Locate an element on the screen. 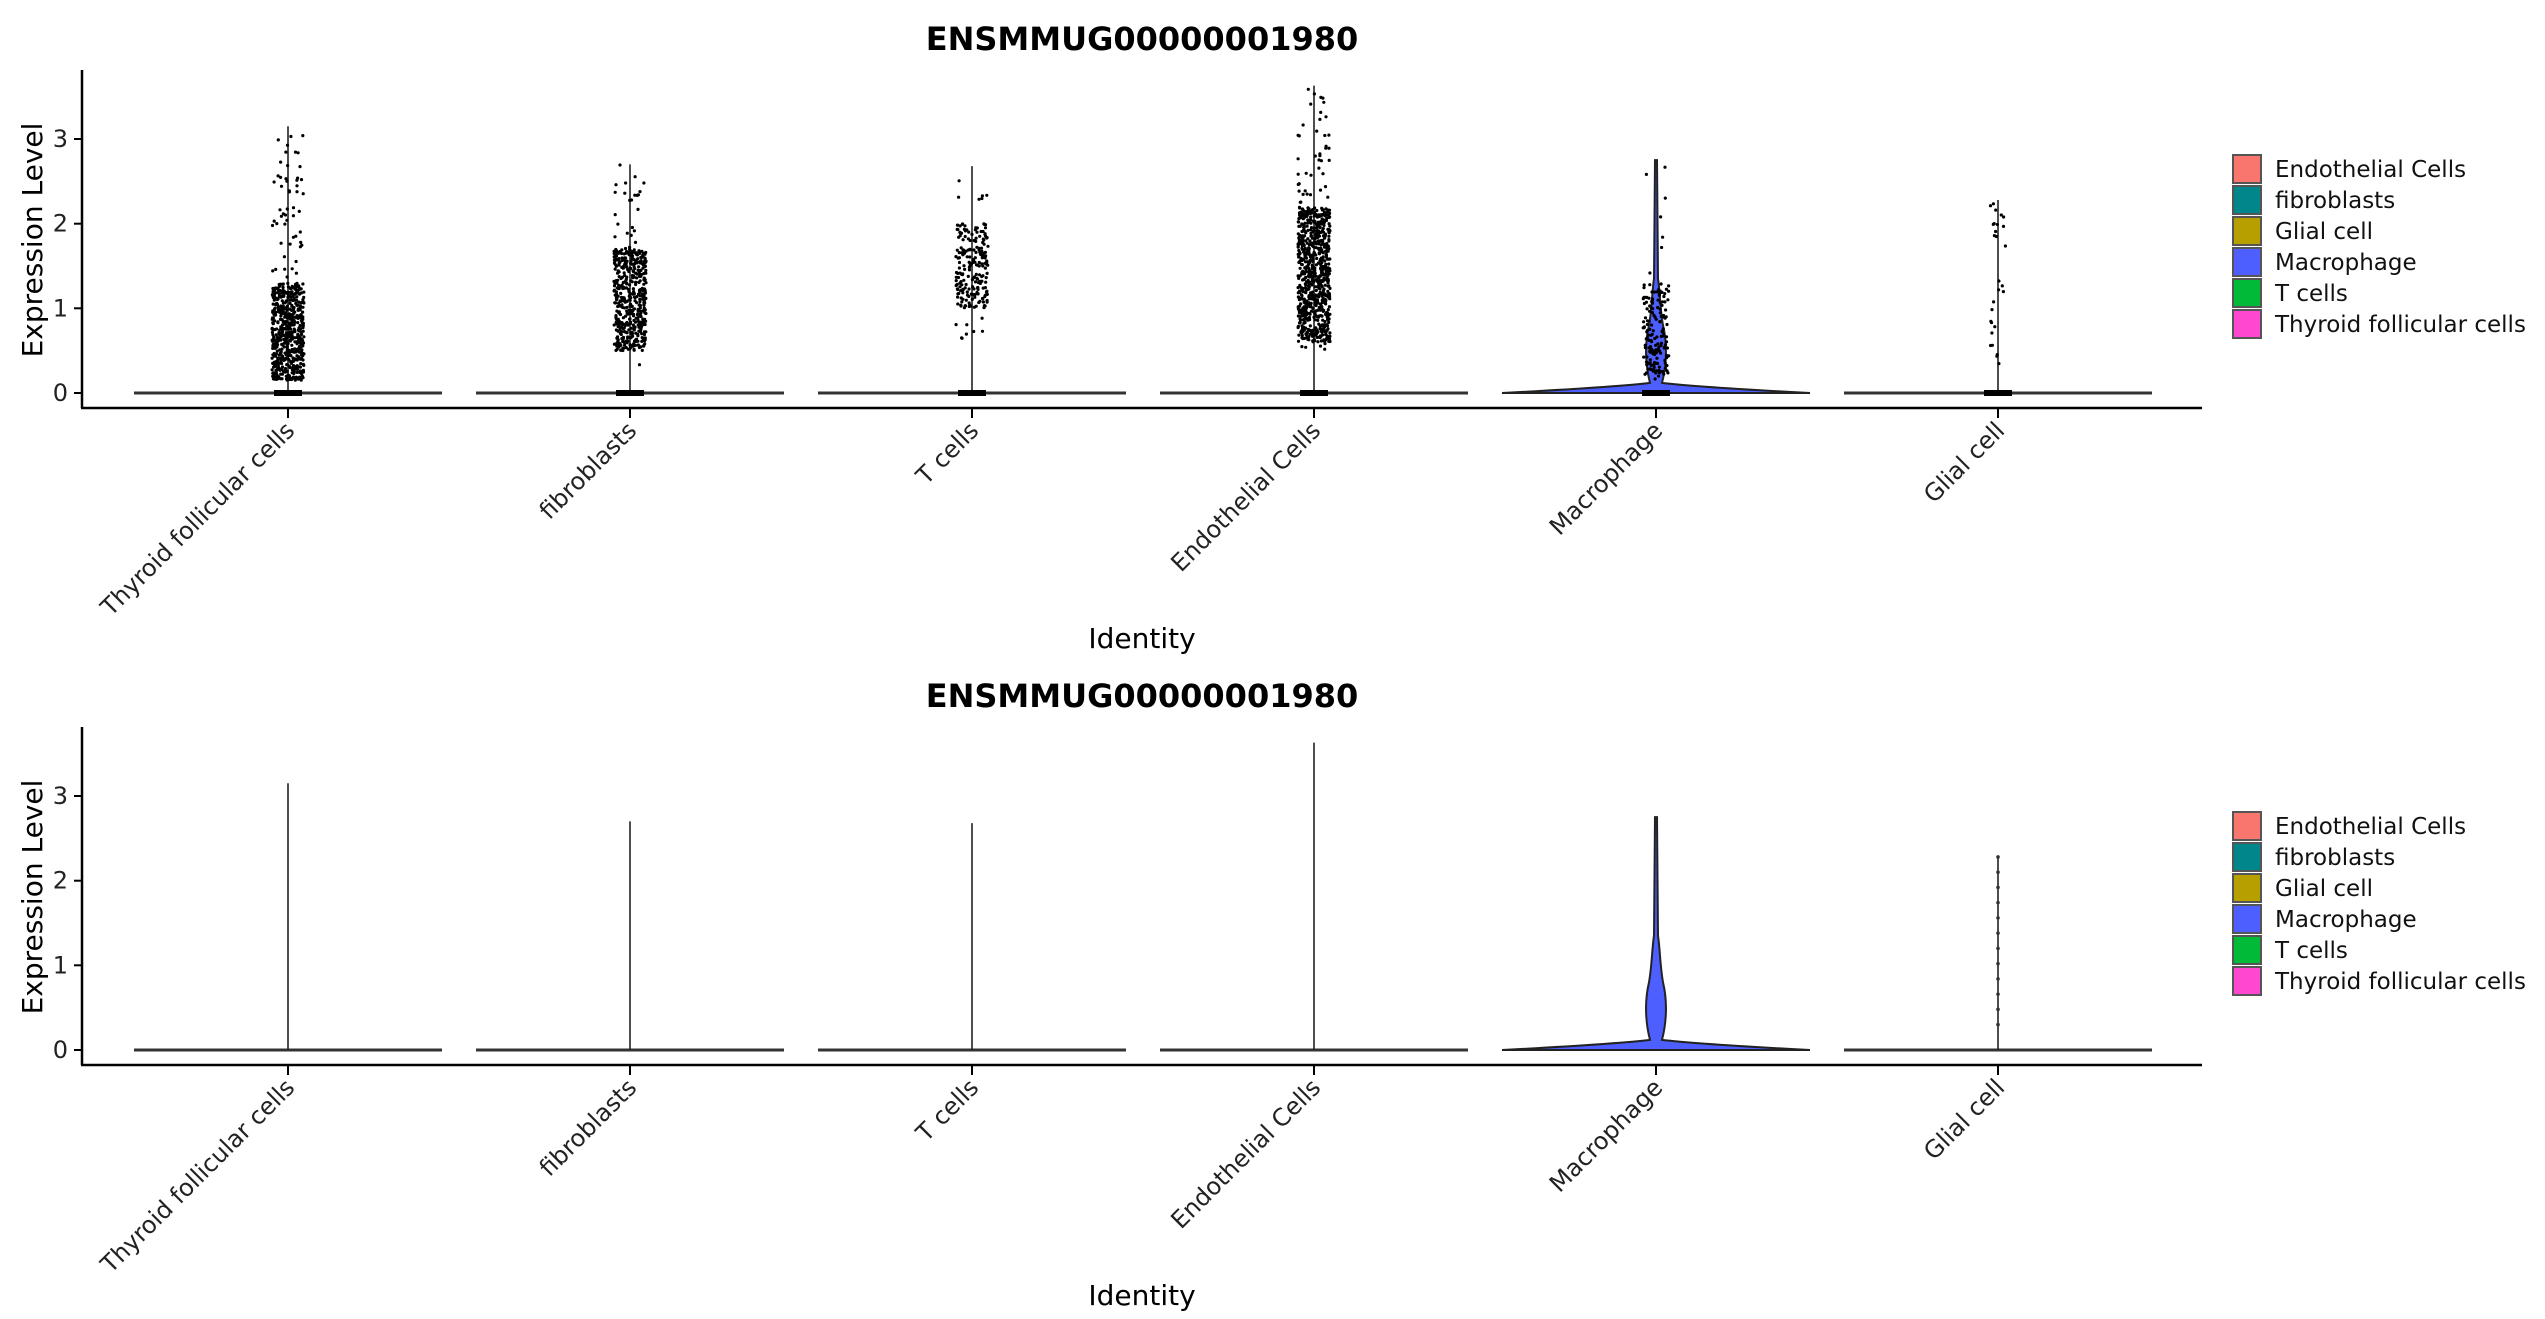 Image resolution: width=2545 pixels, height=1319 pixels. jitter-points is located at coordinates (1998, 941).